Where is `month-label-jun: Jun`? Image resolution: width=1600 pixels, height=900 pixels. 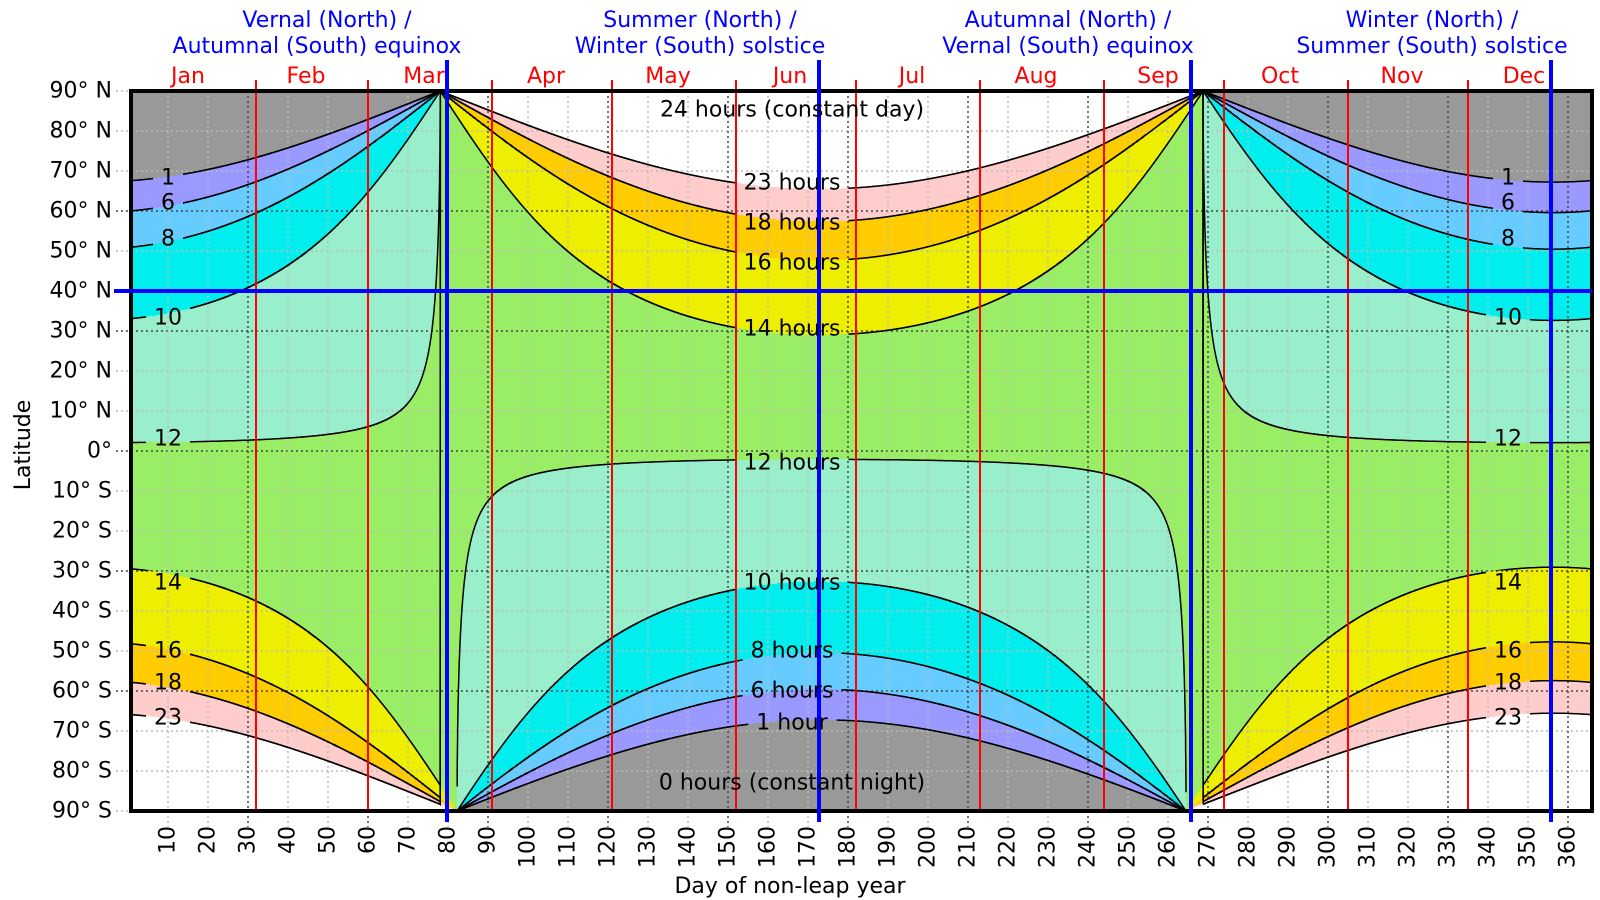
month-label-jun: Jun is located at coordinates (789, 76).